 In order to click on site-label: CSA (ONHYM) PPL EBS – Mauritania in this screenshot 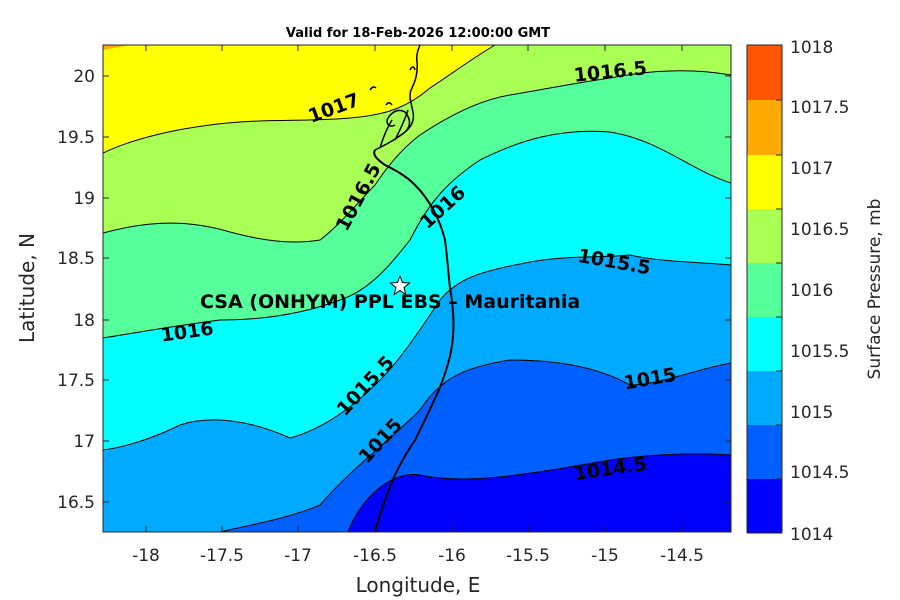, I will do `click(390, 302)`.